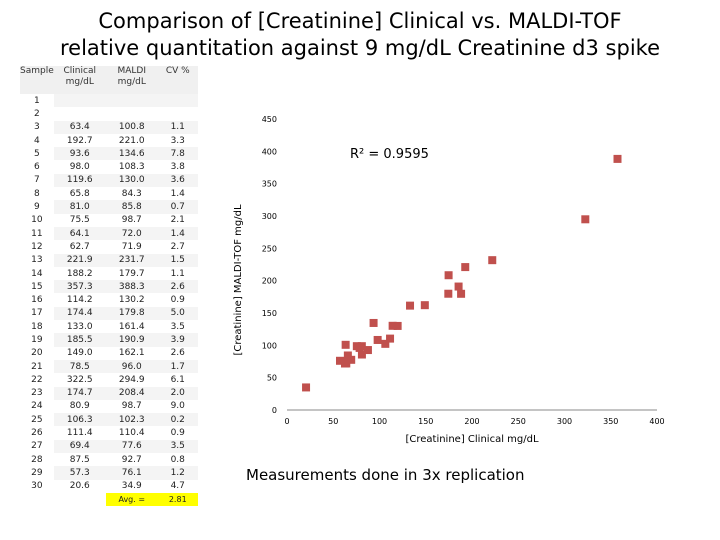 Image resolution: width=720 pixels, height=540 pixels. I want to click on cell-cv: 3.6, so click(177, 180).